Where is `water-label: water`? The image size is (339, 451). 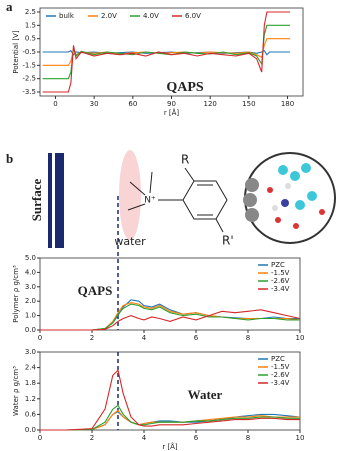 water-label: water is located at coordinates (130, 241).